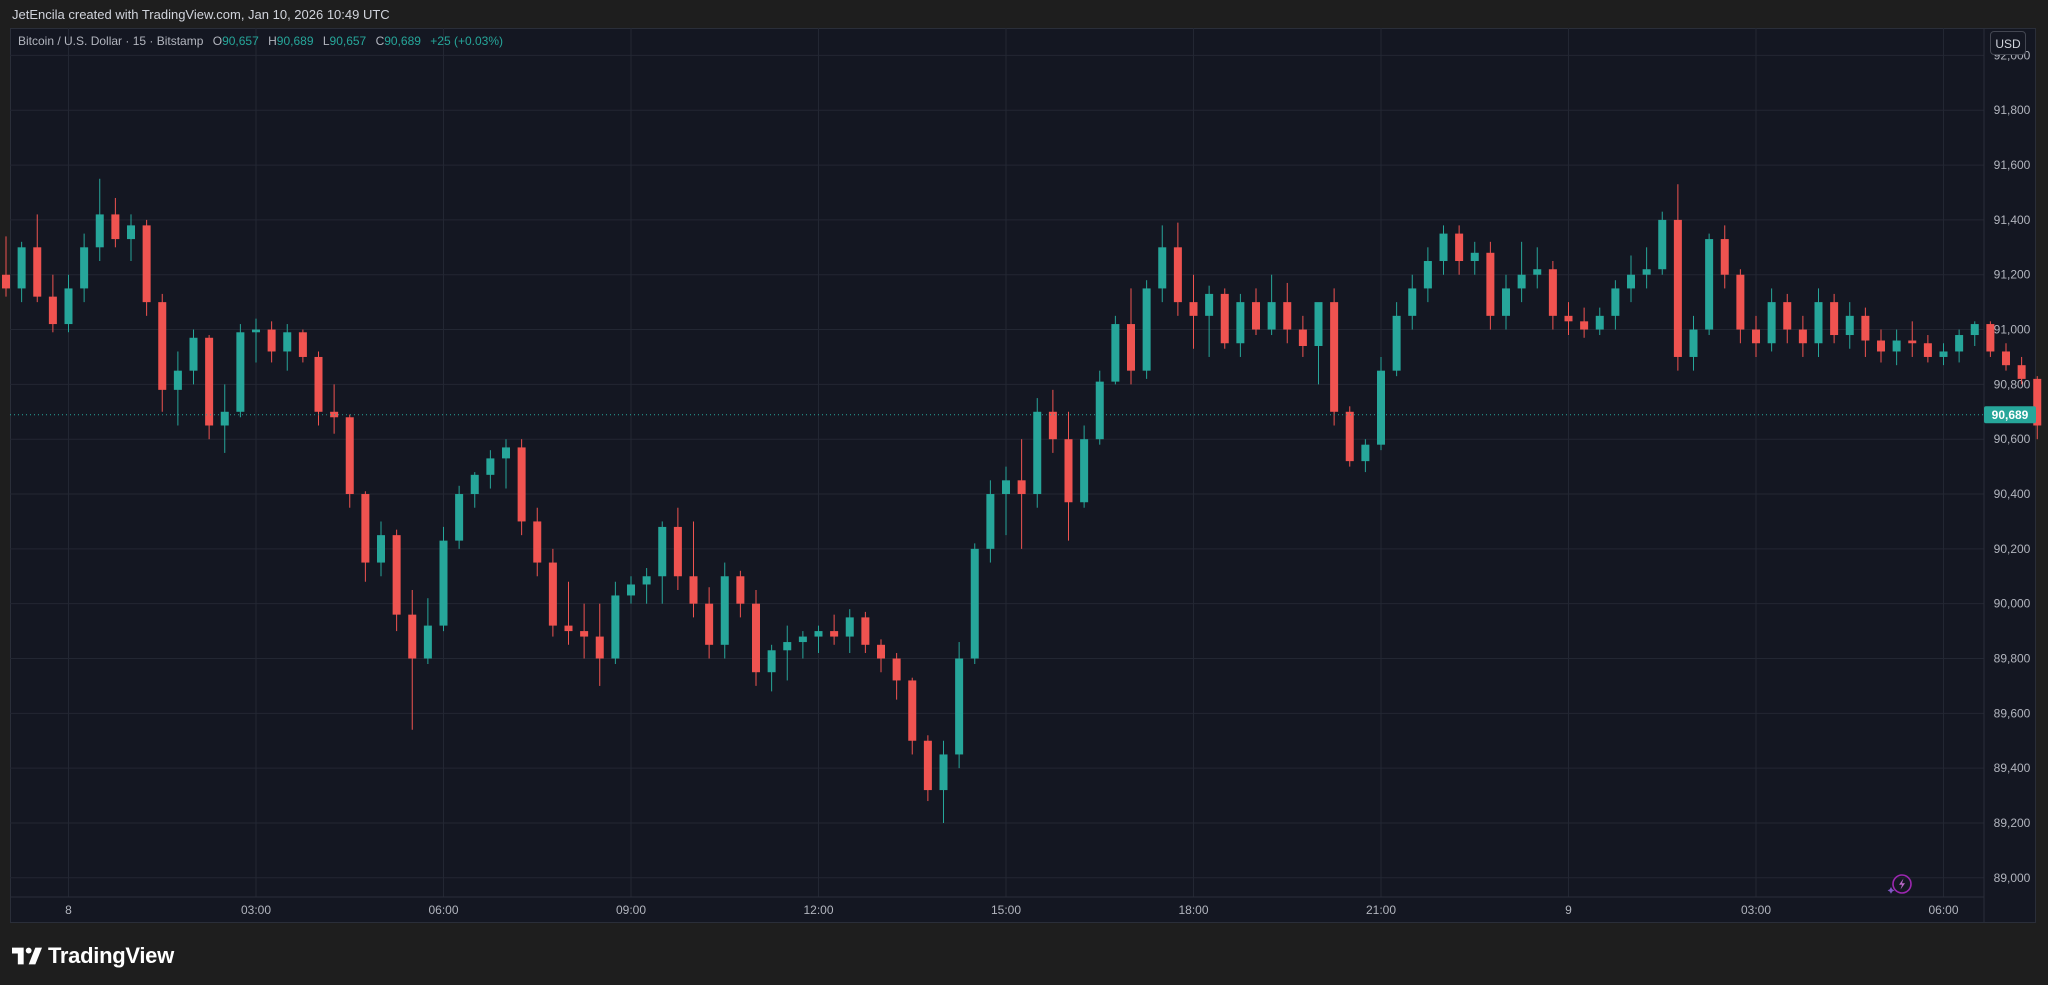  Describe the element at coordinates (2008, 43) in the screenshot. I see `currency-button: USD` at that location.